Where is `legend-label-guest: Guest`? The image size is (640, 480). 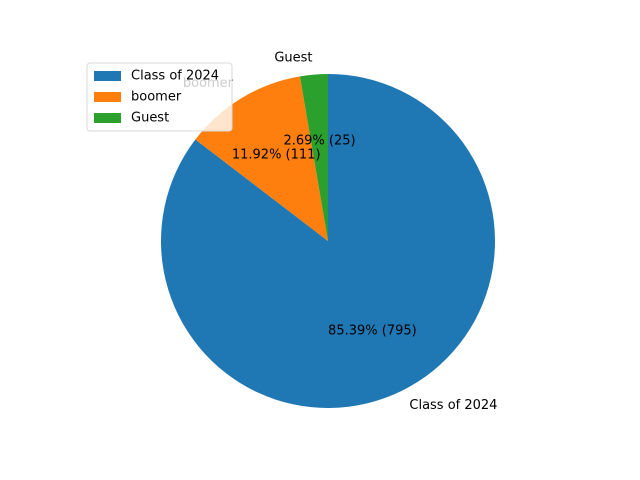
legend-label-guest: Guest is located at coordinates (150, 118).